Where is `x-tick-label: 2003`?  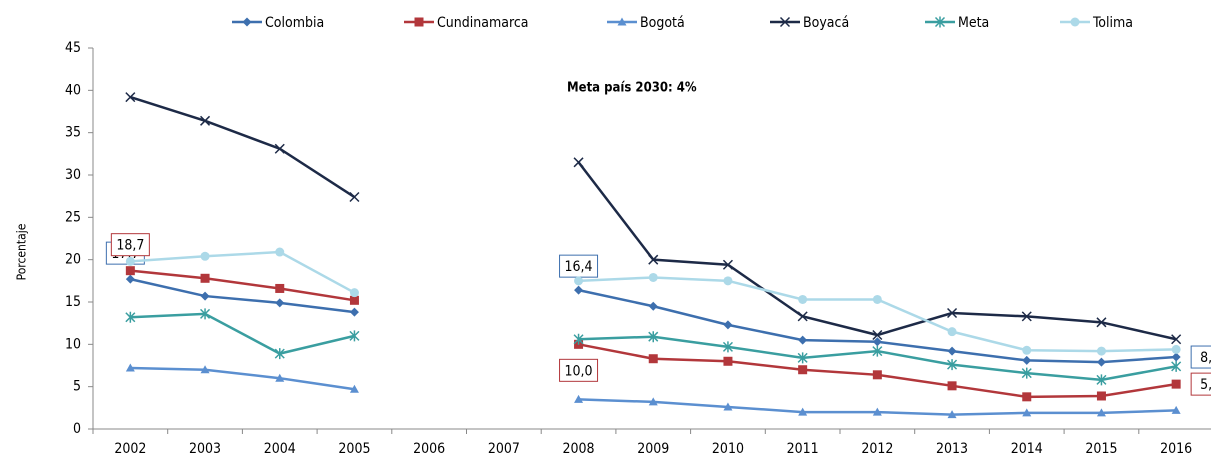 x-tick-label: 2003 is located at coordinates (205, 449).